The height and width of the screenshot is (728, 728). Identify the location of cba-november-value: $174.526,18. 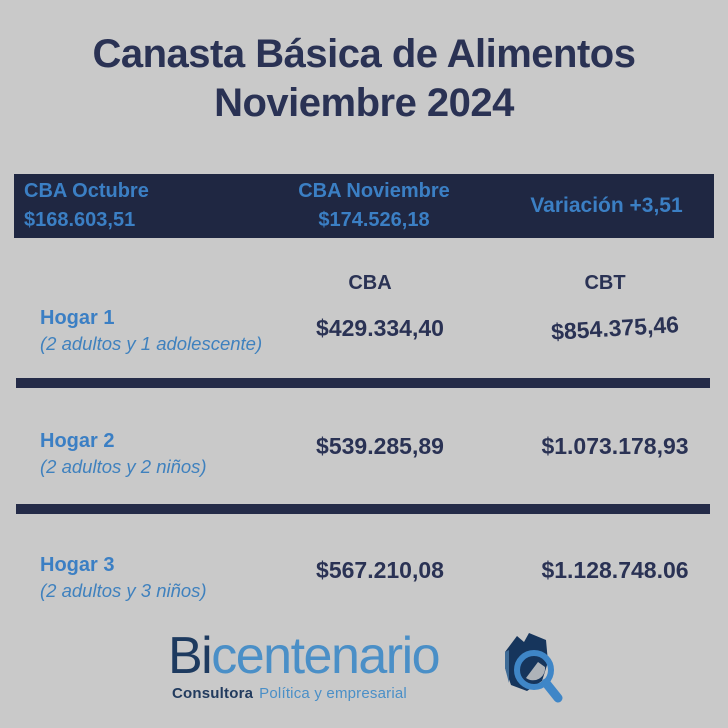
(374, 220).